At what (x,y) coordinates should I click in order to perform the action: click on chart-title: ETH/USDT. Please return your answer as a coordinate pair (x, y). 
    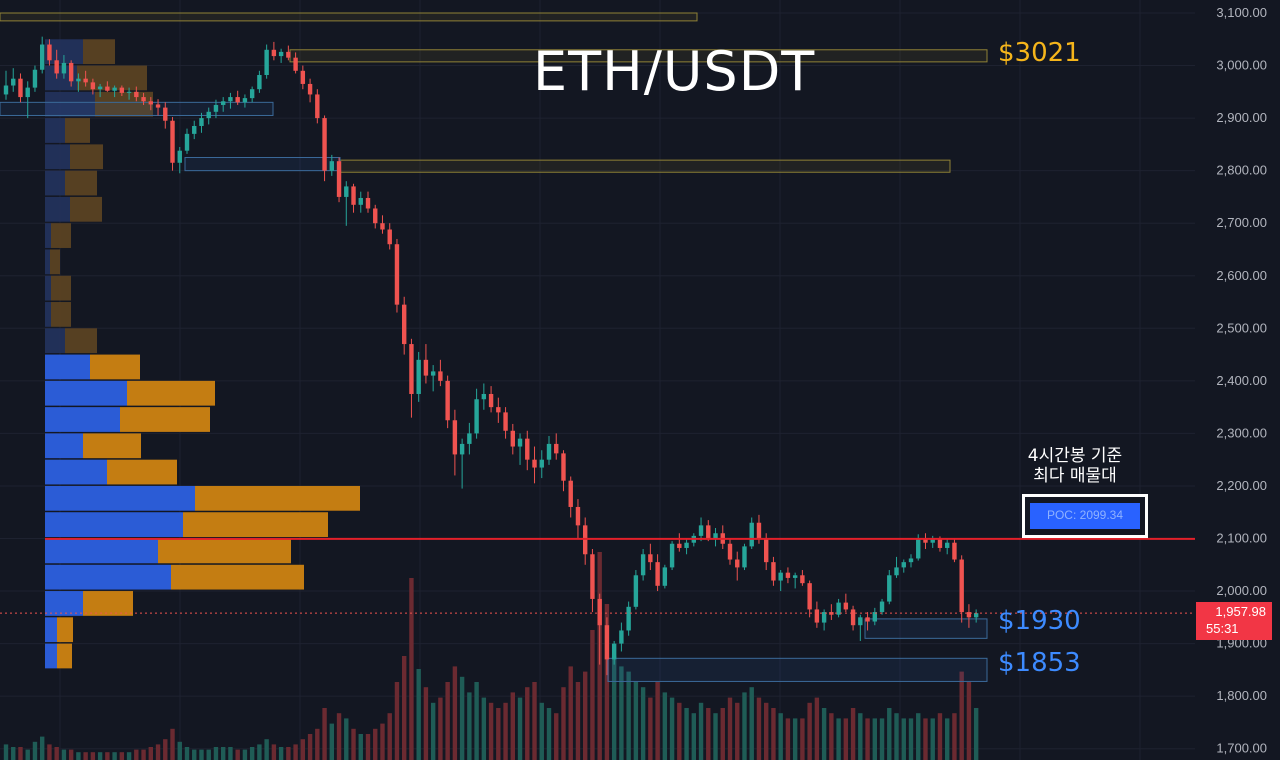
    Looking at the image, I should click on (674, 71).